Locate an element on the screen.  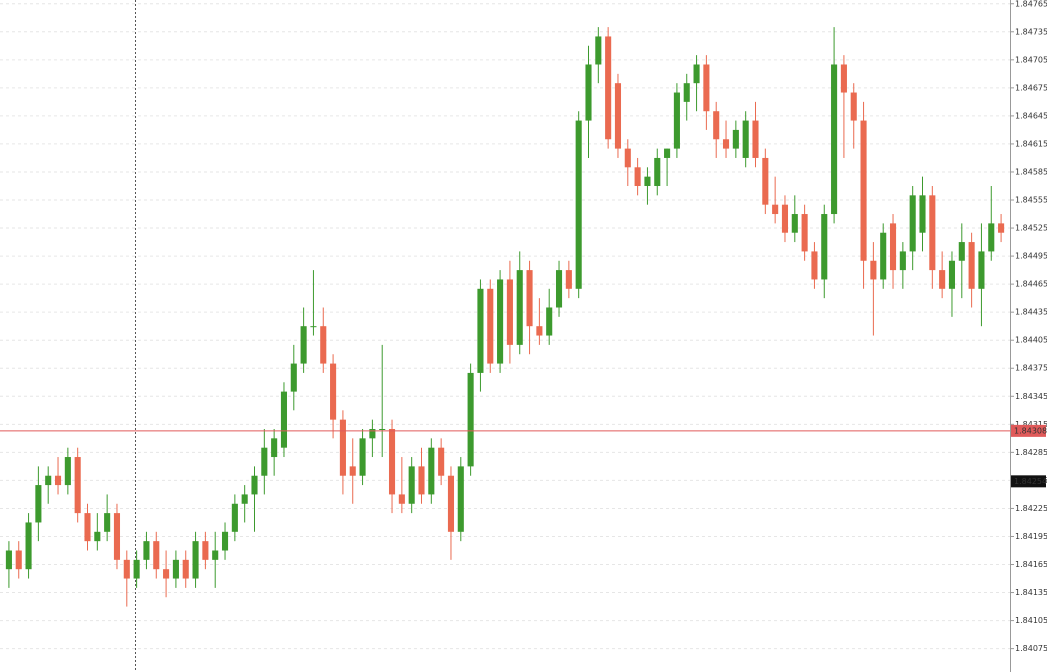
y-tick-label: 1.84645 is located at coordinates (1031, 115).